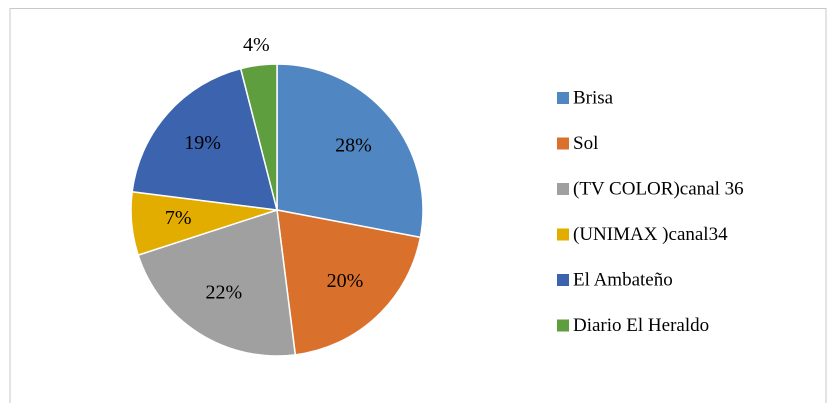 The image size is (829, 403). What do you see at coordinates (641, 325) in the screenshot?
I see `legend-text: Diario El Heraldo` at bounding box center [641, 325].